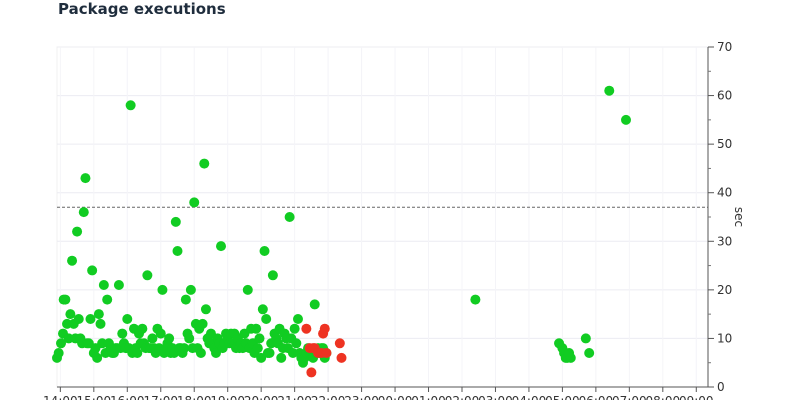  I want to click on x-tick-label: 05:00, so click(562, 397).